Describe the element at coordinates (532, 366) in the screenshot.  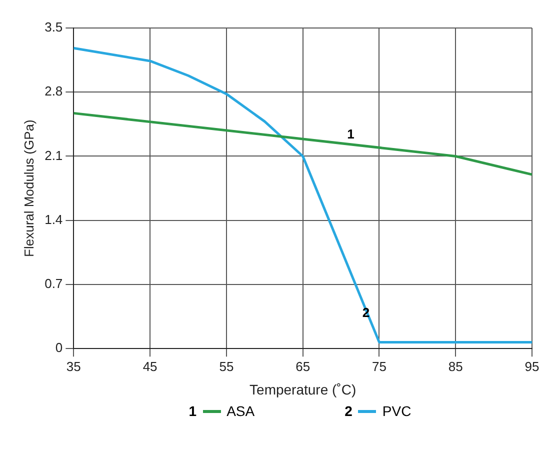
I see `x-tick-label: 95` at that location.